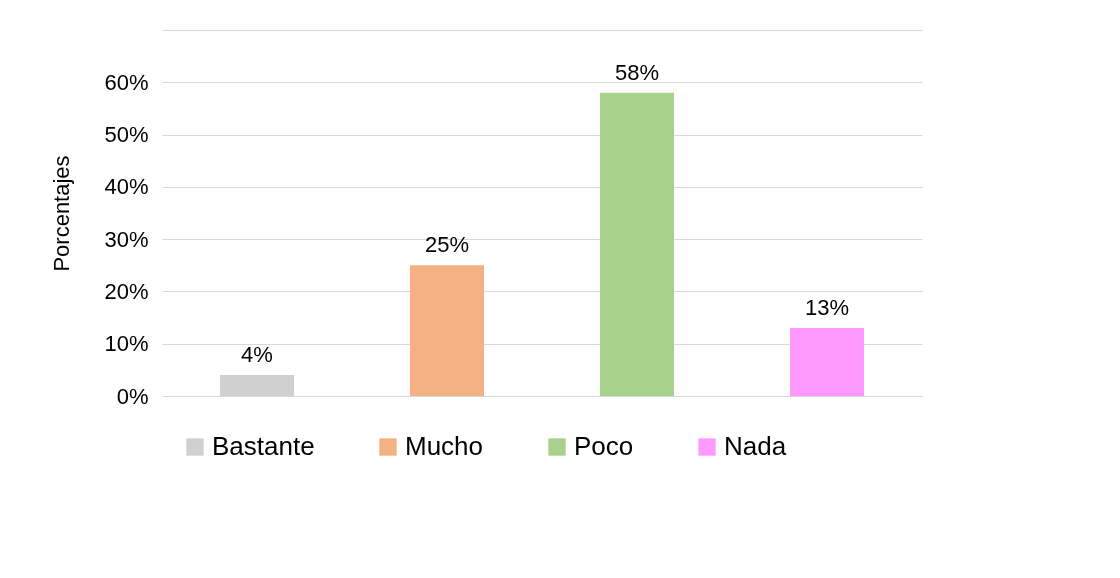 This screenshot has width=1120, height=578. Describe the element at coordinates (132, 396) in the screenshot. I see `y-tick-label: 0%` at that location.